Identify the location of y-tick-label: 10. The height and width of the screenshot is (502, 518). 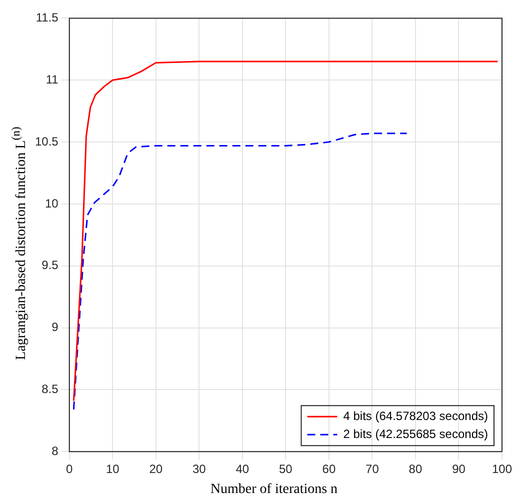
(51, 203).